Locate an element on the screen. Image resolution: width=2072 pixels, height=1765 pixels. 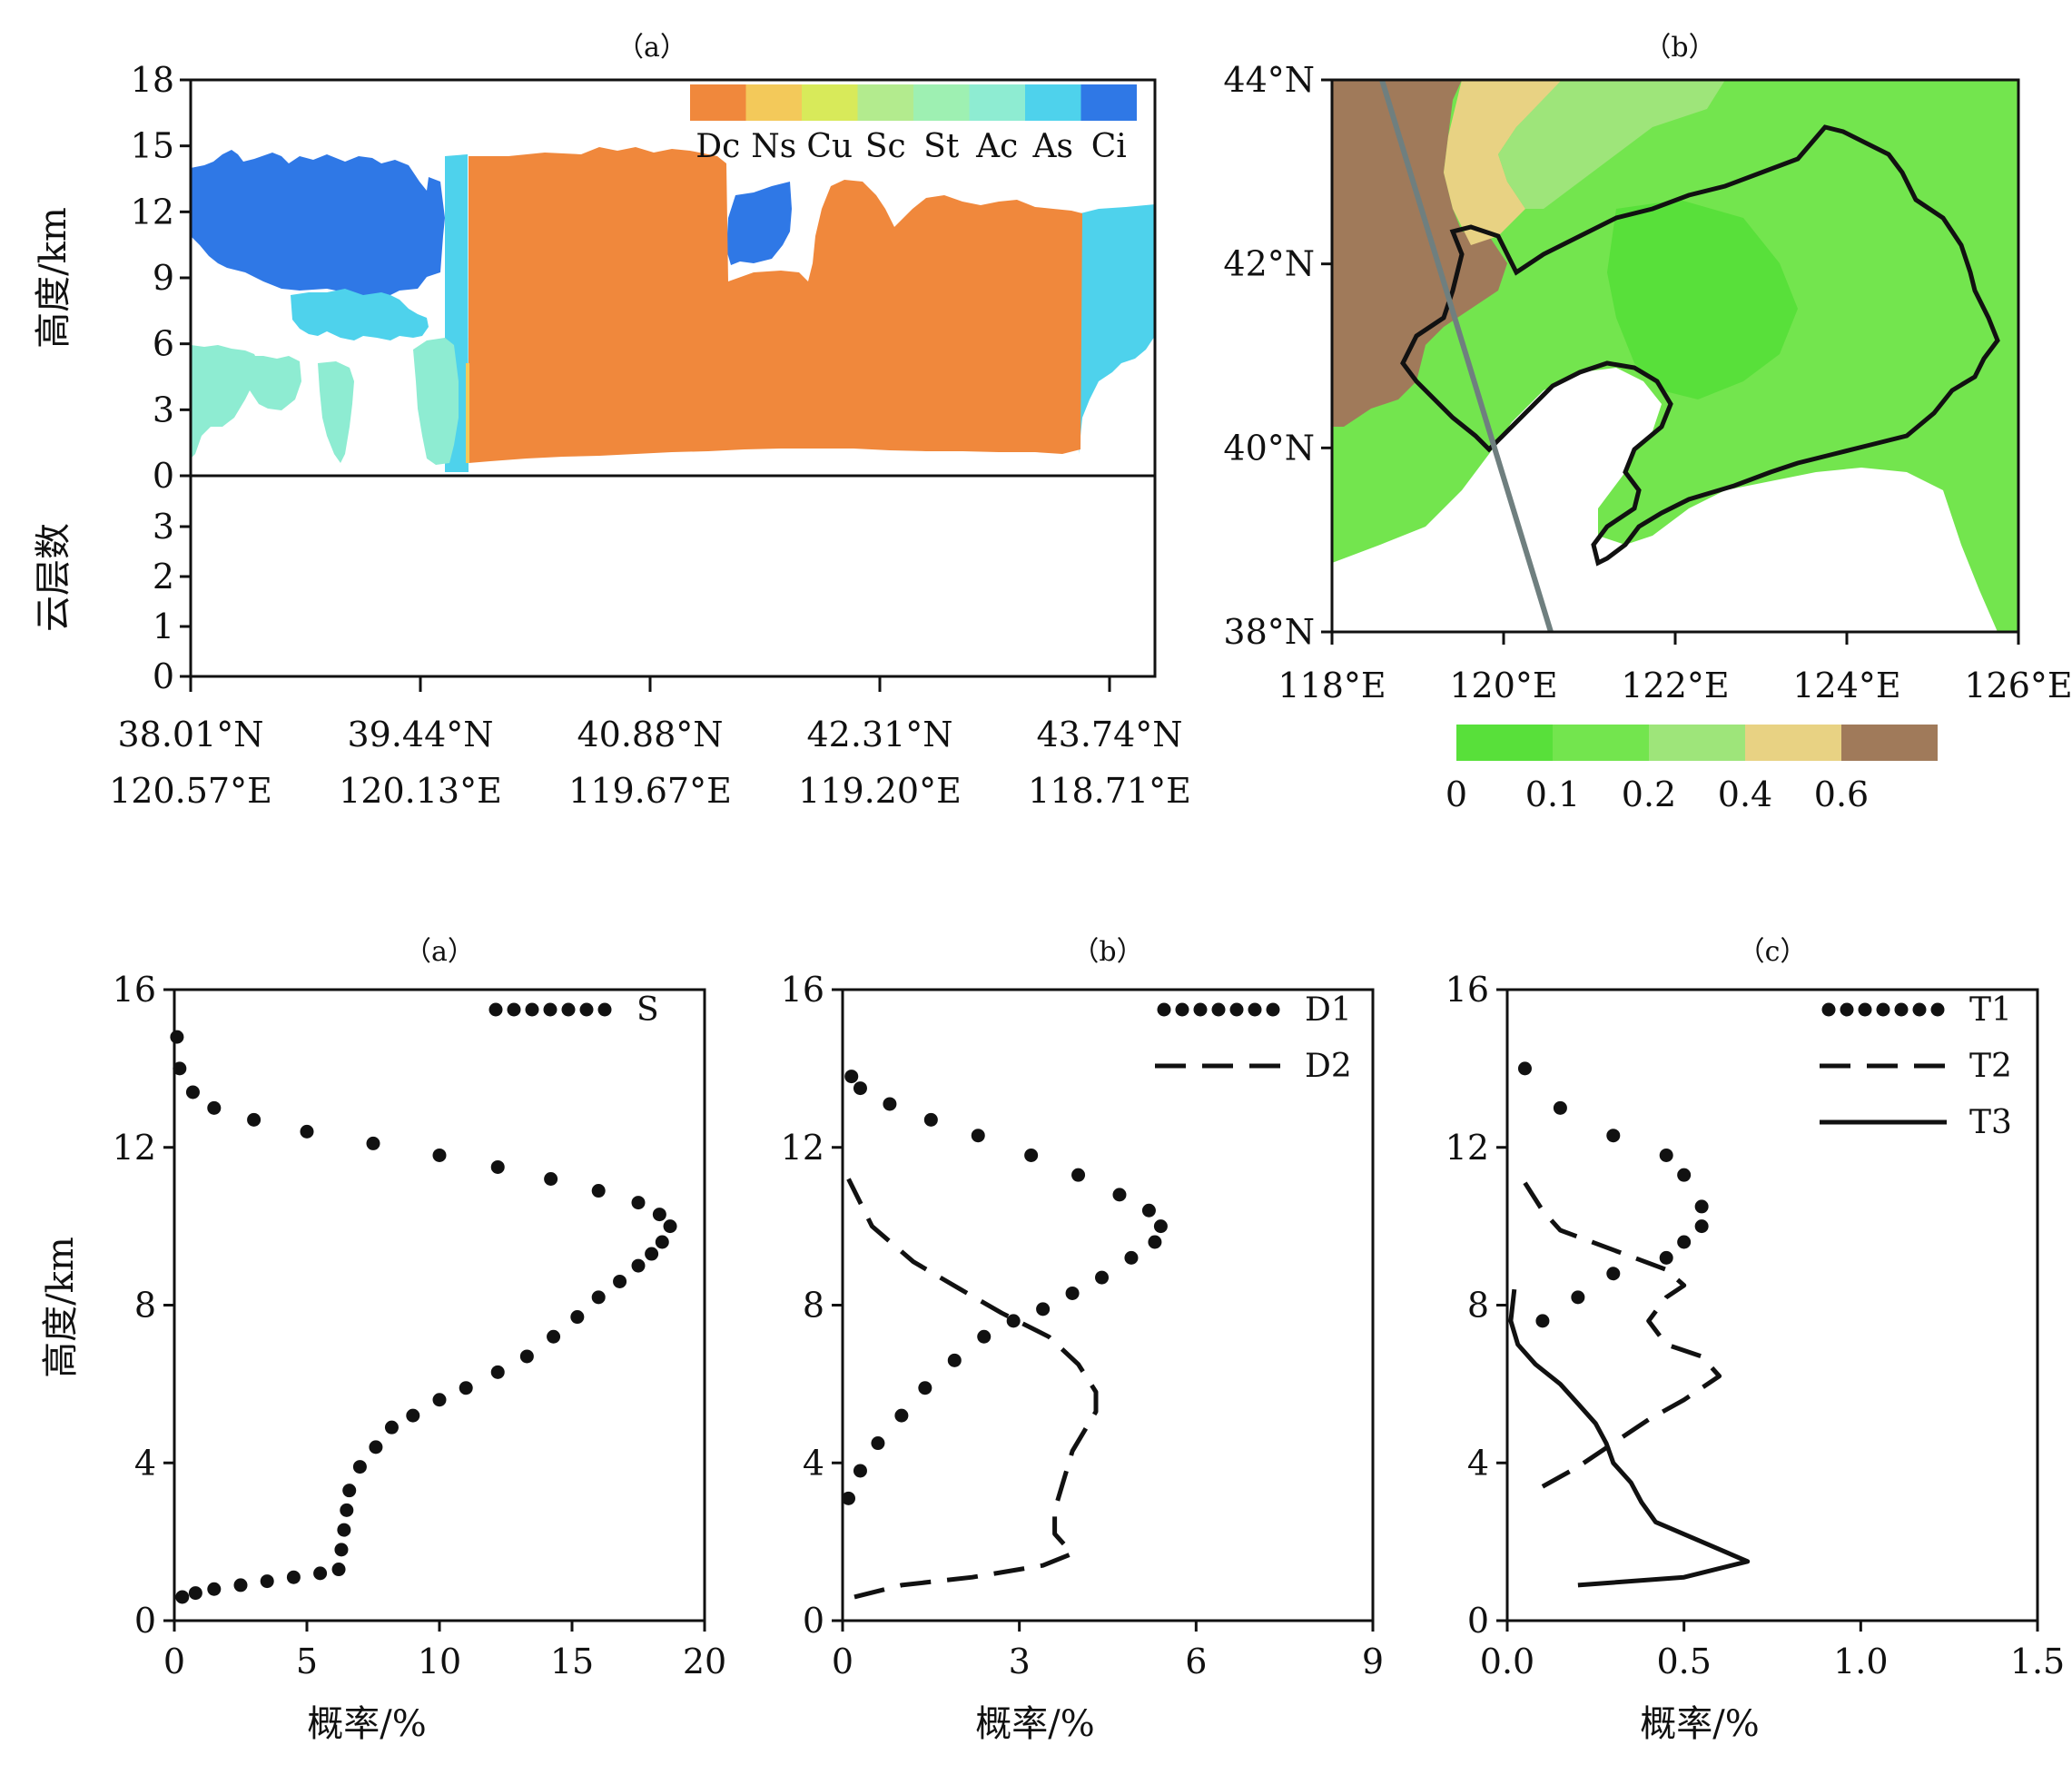
xtick-label: 1.0 is located at coordinates (1860, 1661).